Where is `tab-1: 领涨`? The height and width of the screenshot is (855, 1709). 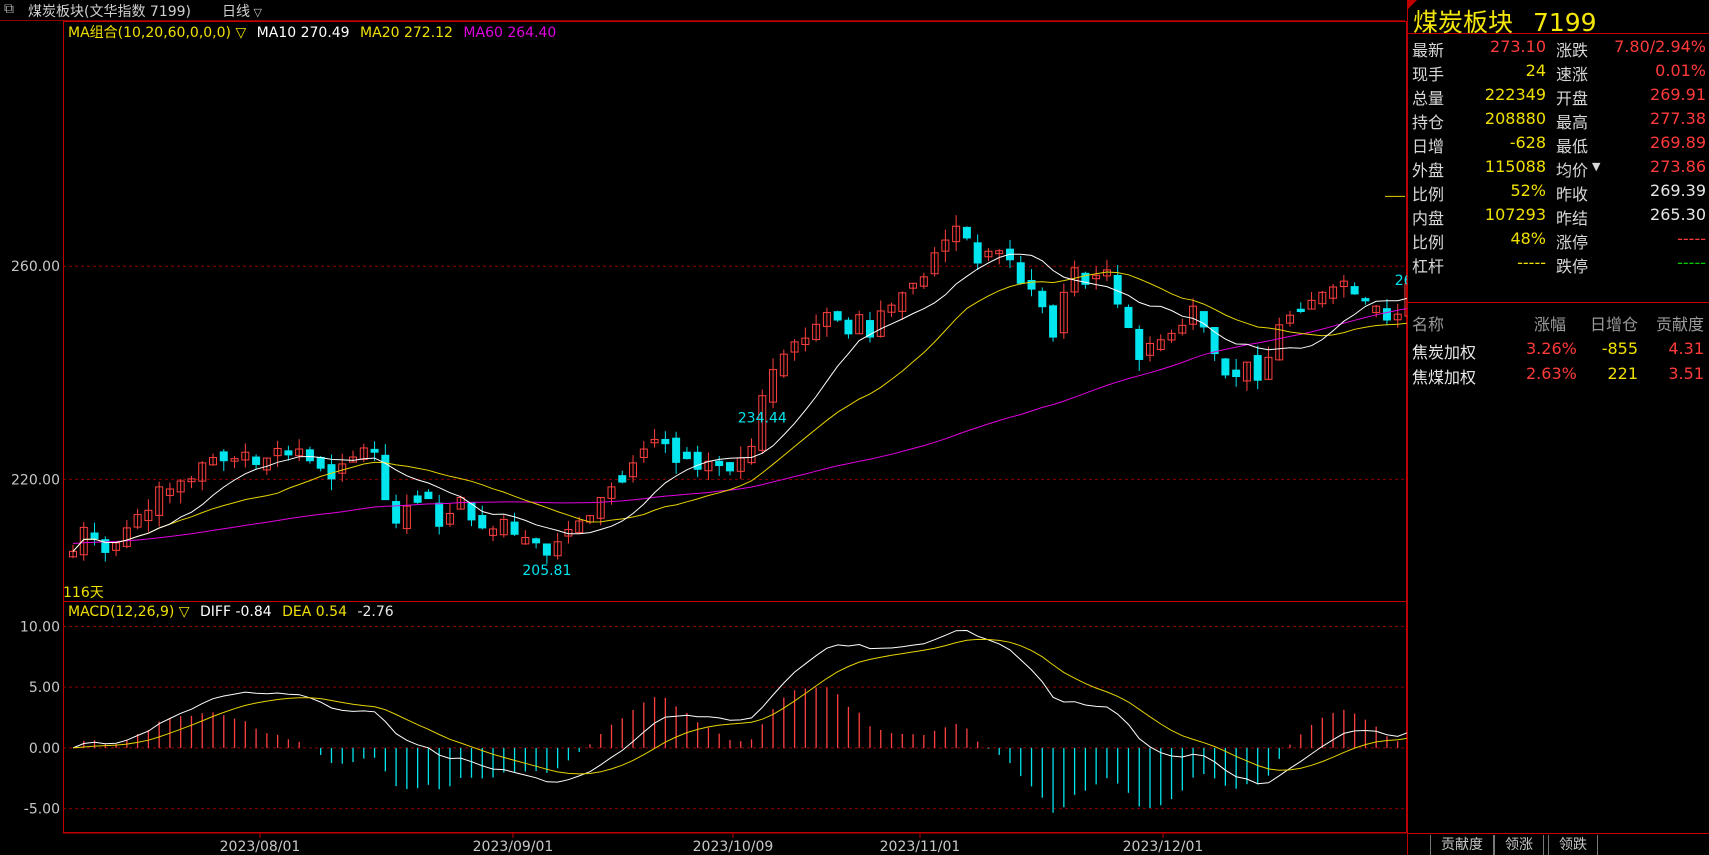 tab-1: 领涨 is located at coordinates (1519, 845).